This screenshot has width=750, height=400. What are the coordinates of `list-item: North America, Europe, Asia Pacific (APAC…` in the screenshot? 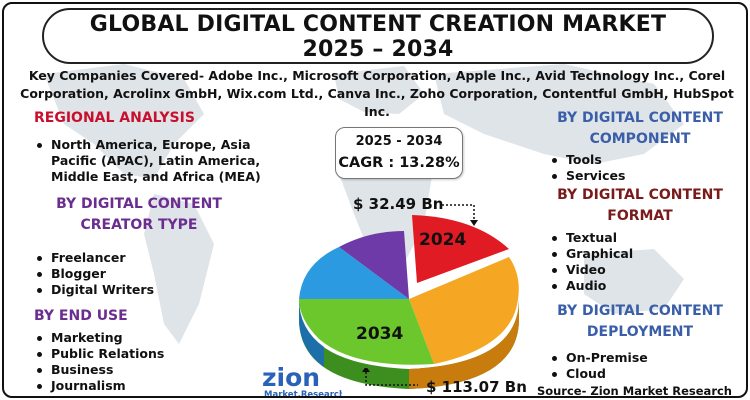 It's located at (164, 161).